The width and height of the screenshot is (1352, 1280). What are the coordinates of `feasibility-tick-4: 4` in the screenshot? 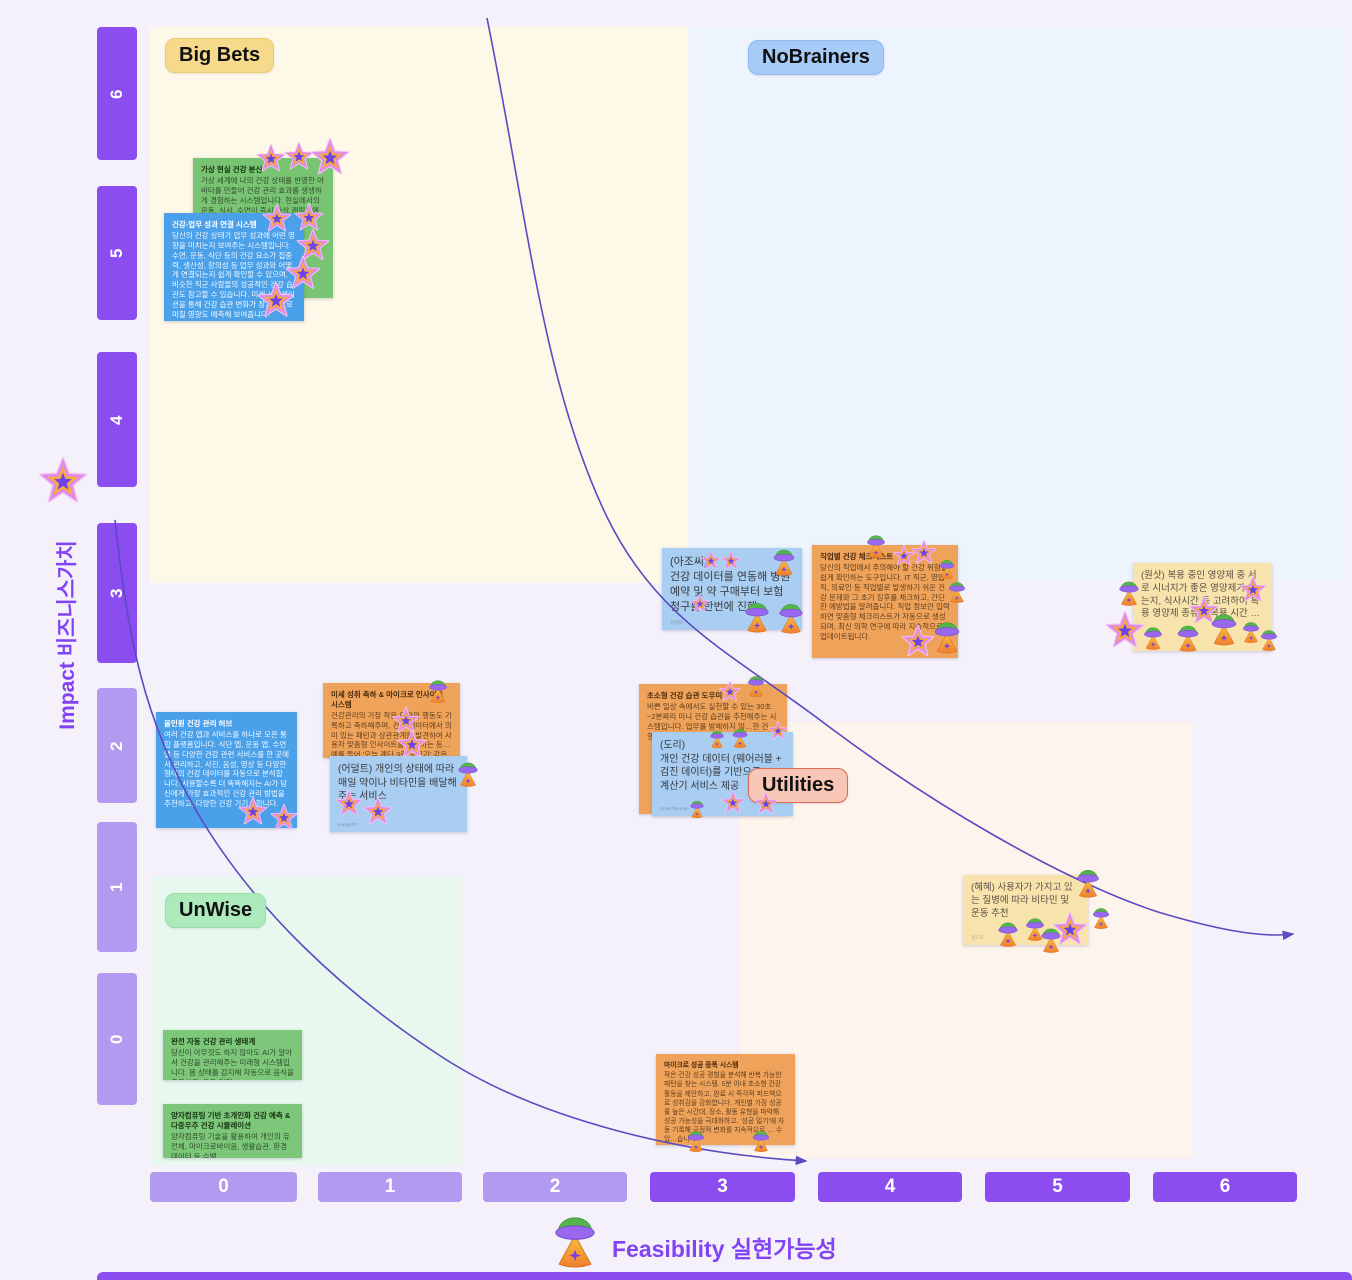 It's located at (890, 1187).